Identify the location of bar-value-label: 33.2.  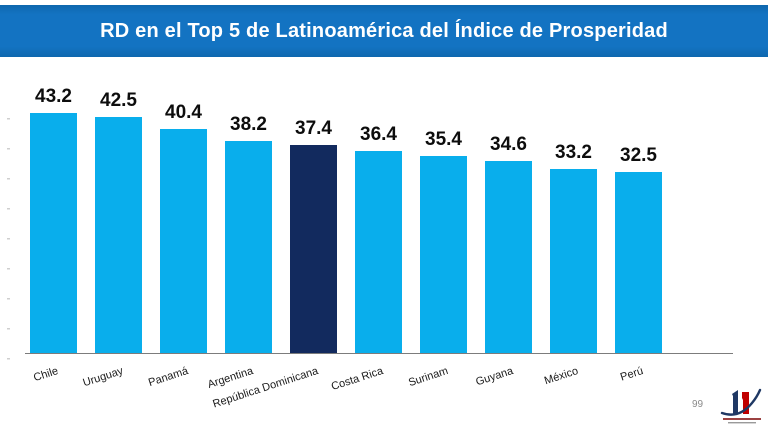
(573, 152).